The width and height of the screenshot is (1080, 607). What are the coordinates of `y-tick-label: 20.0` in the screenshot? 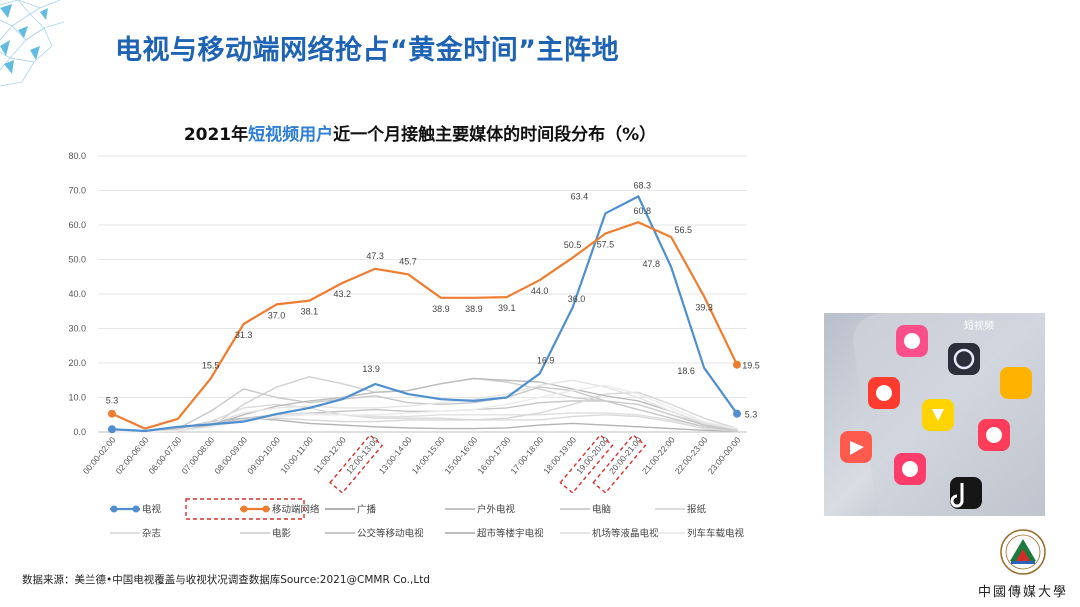 It's located at (77, 363).